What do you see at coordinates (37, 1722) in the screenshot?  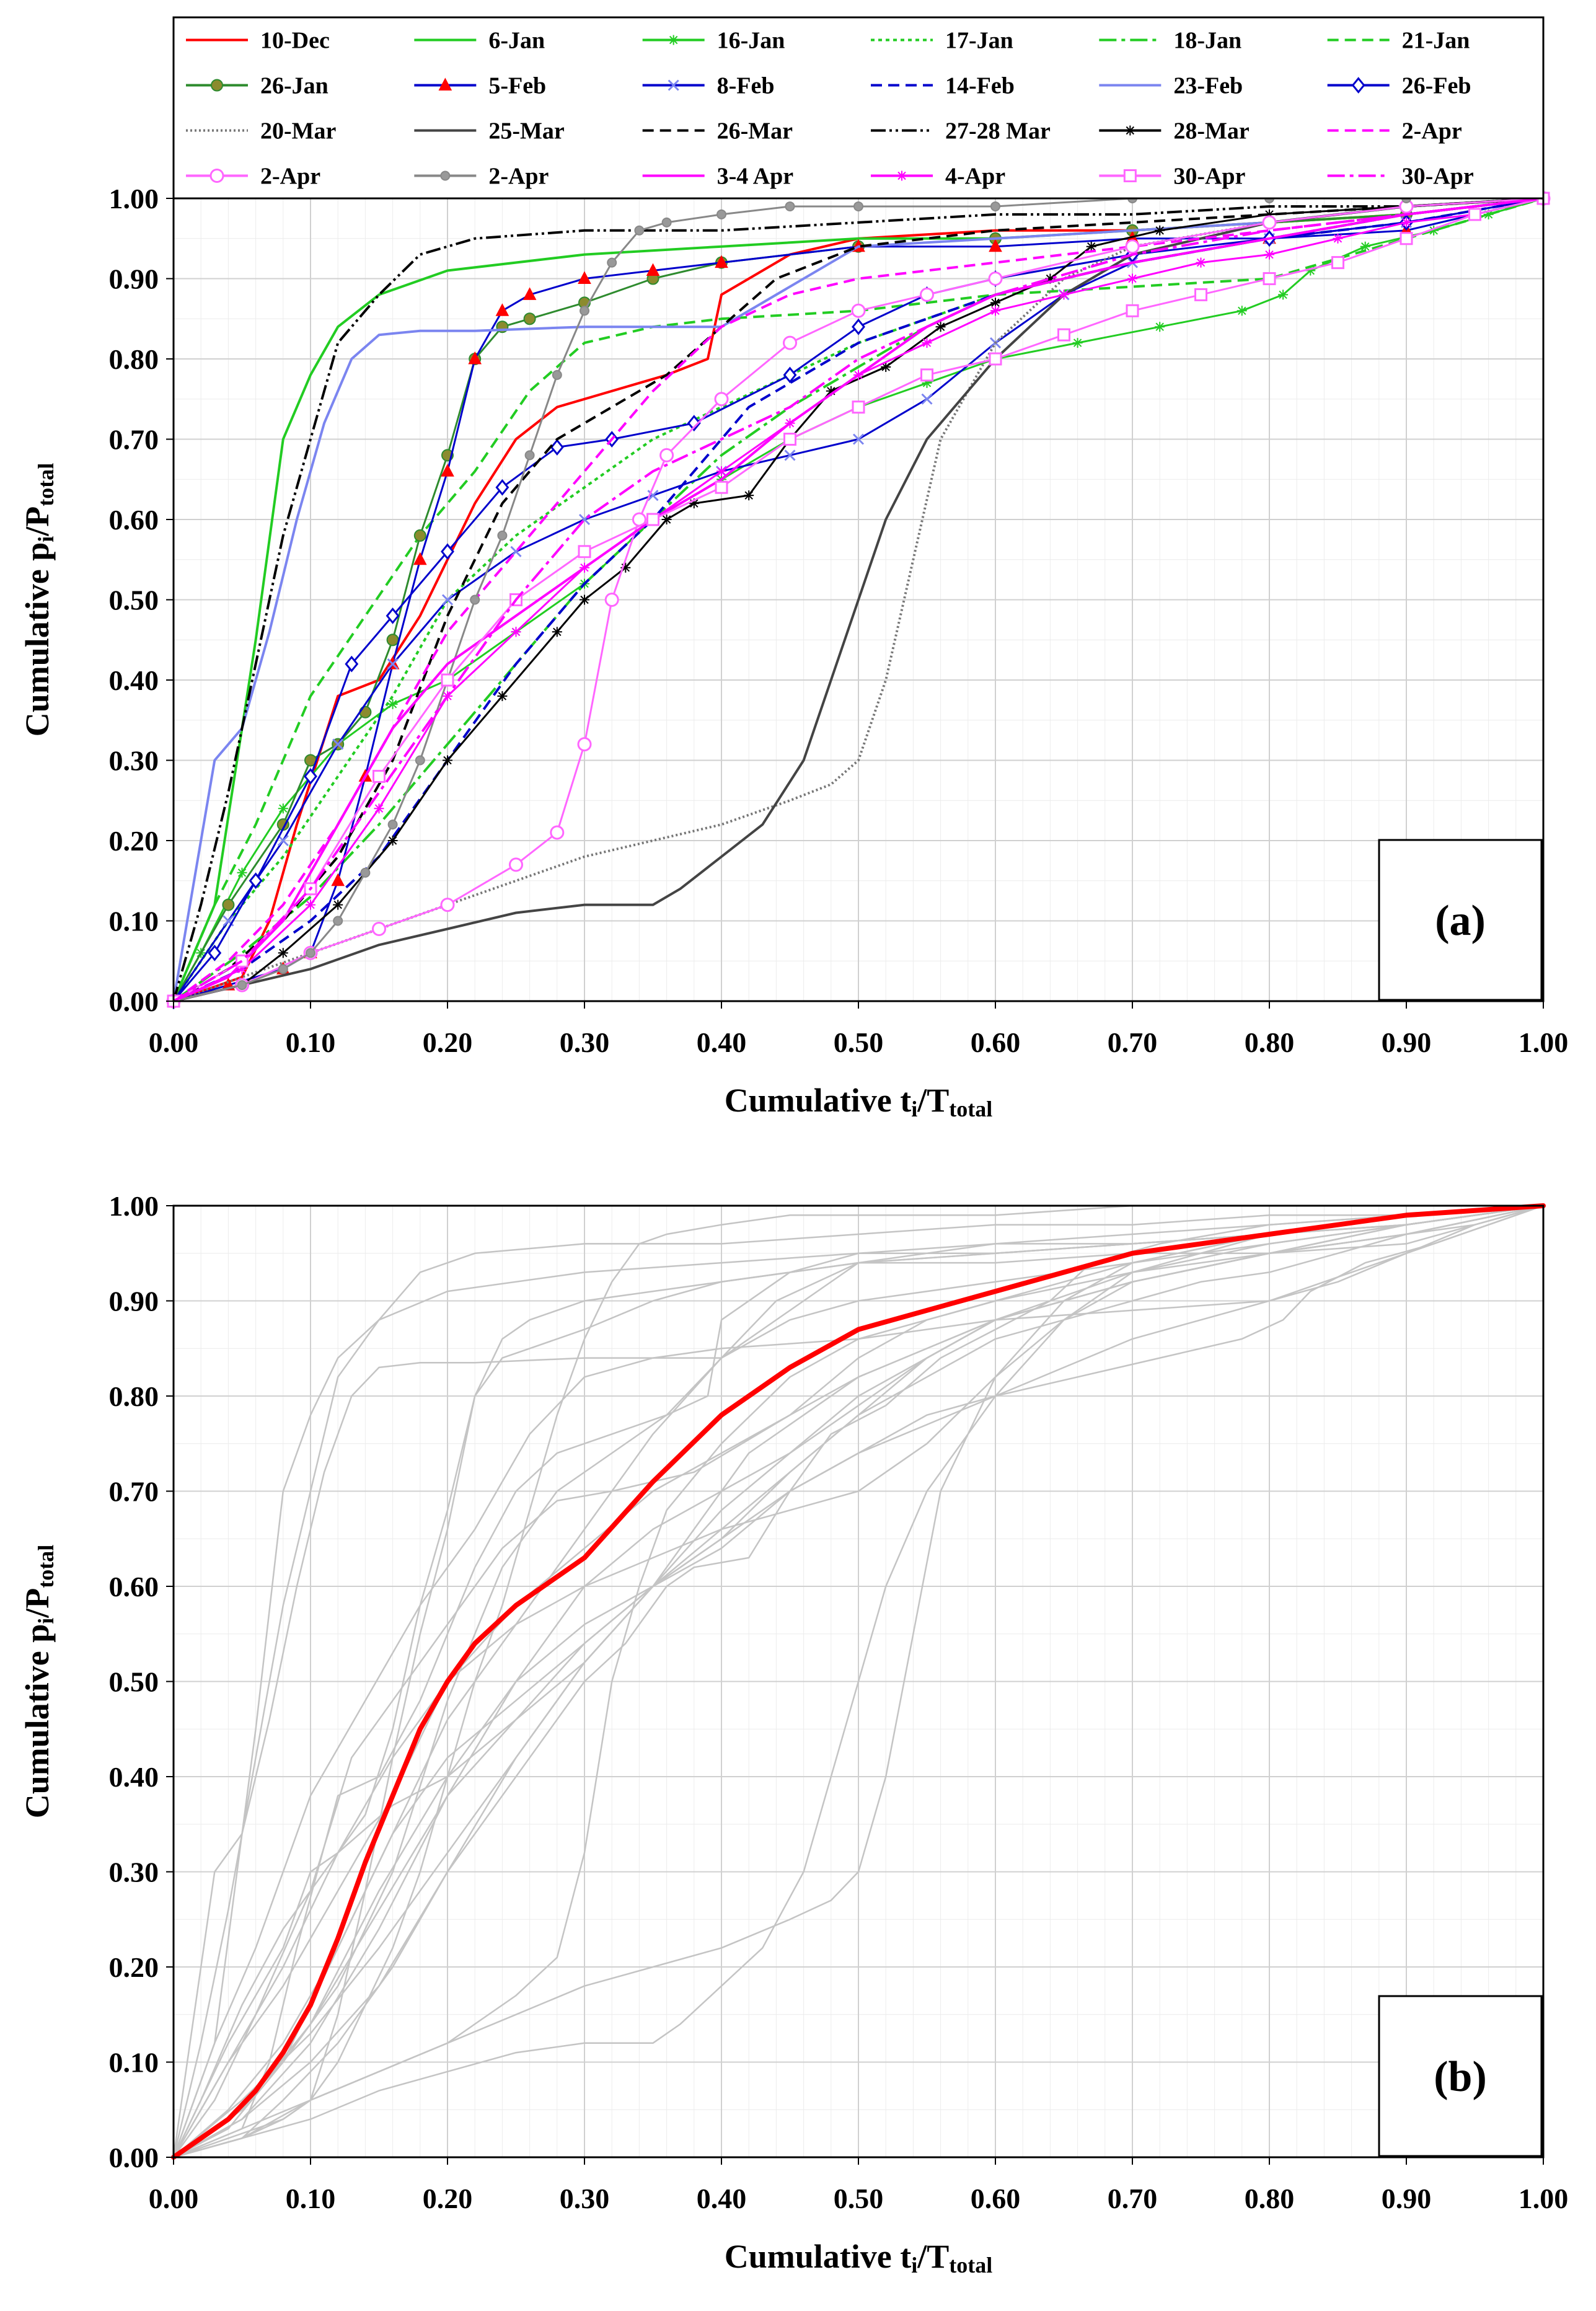 I see `label-main: Cumulative p` at bounding box center [37, 1722].